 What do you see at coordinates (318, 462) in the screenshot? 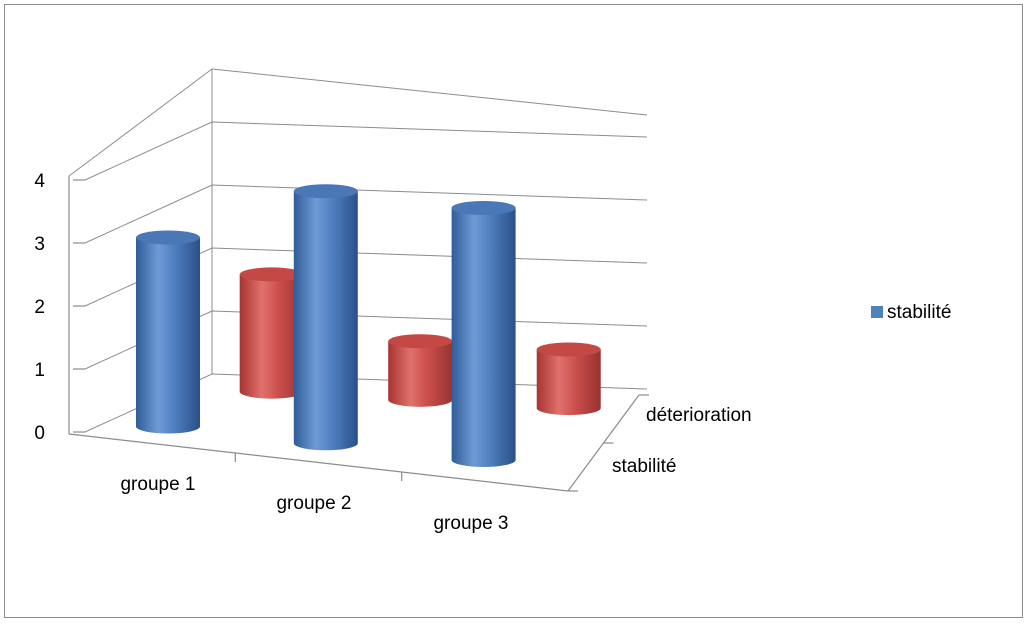
I see `x-axis-line` at bounding box center [318, 462].